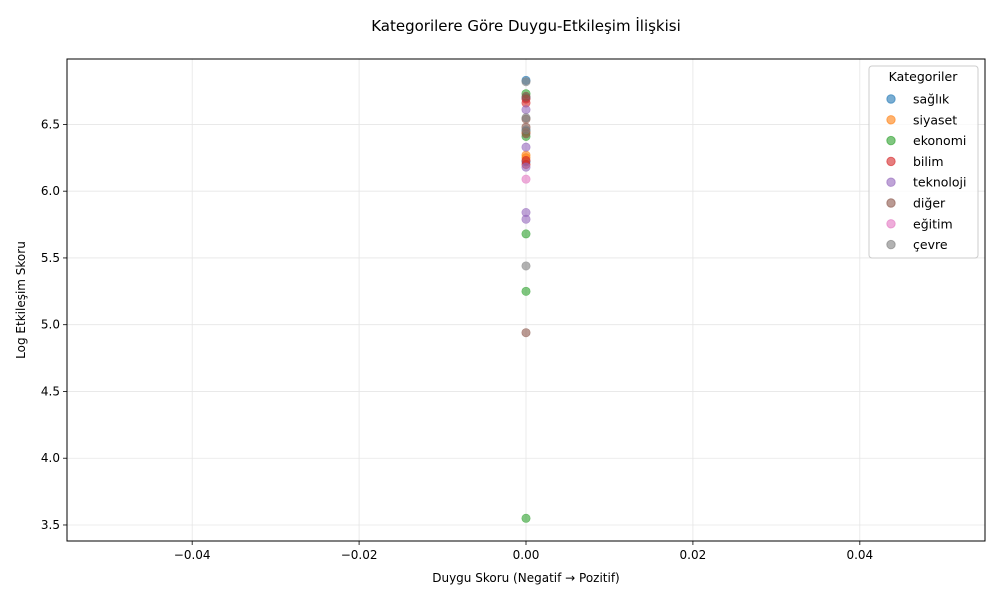 The width and height of the screenshot is (1000, 600). I want to click on y-tick-label: 5.5, so click(50, 258).